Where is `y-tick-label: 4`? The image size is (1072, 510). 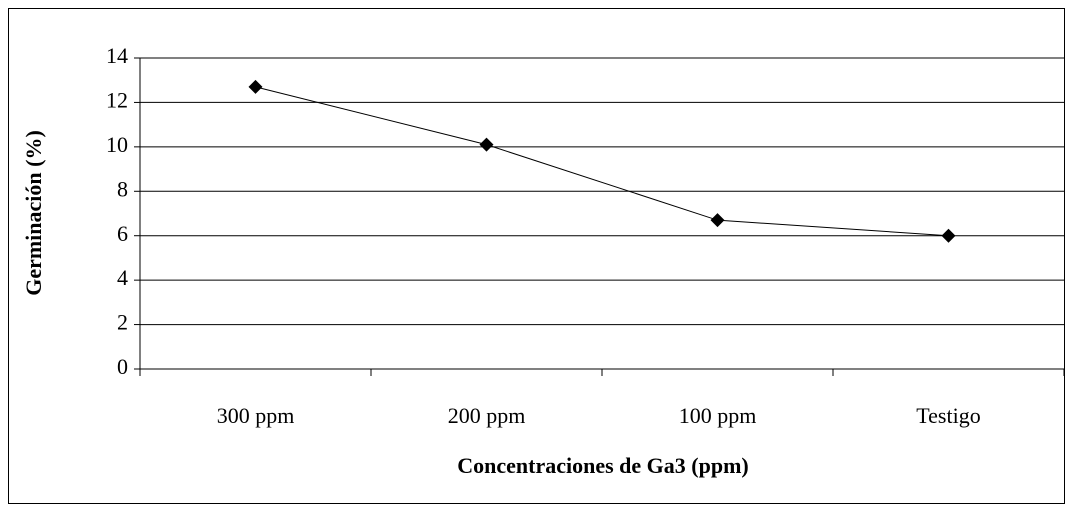
y-tick-label: 4 is located at coordinates (122, 277).